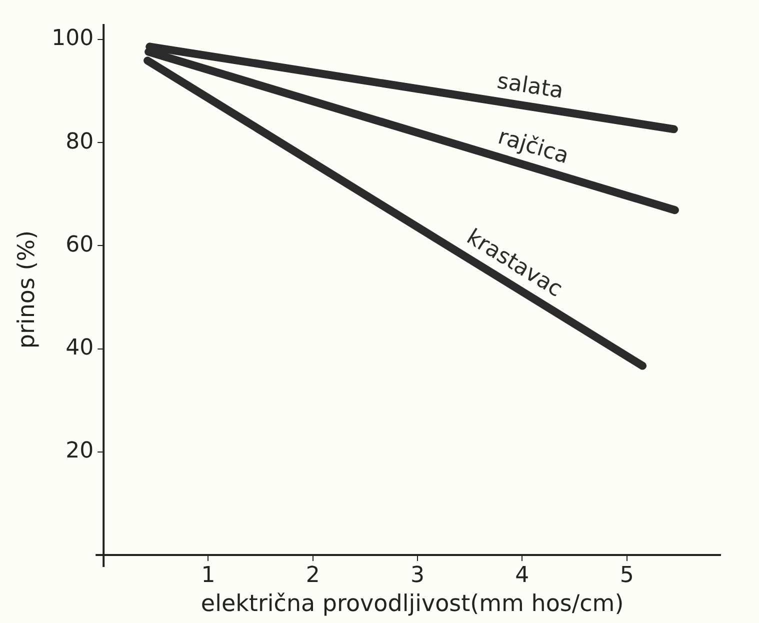 This screenshot has height=623, width=759. What do you see at coordinates (533, 147) in the screenshot?
I see `text: rajčica` at bounding box center [533, 147].